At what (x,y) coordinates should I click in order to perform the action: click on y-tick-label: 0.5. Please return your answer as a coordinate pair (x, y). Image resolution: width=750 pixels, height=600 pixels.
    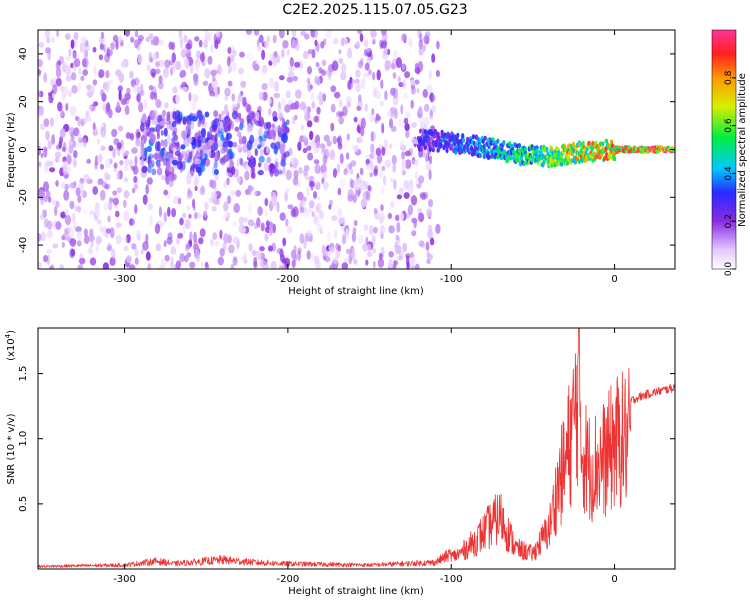
    Looking at the image, I should click on (23, 504).